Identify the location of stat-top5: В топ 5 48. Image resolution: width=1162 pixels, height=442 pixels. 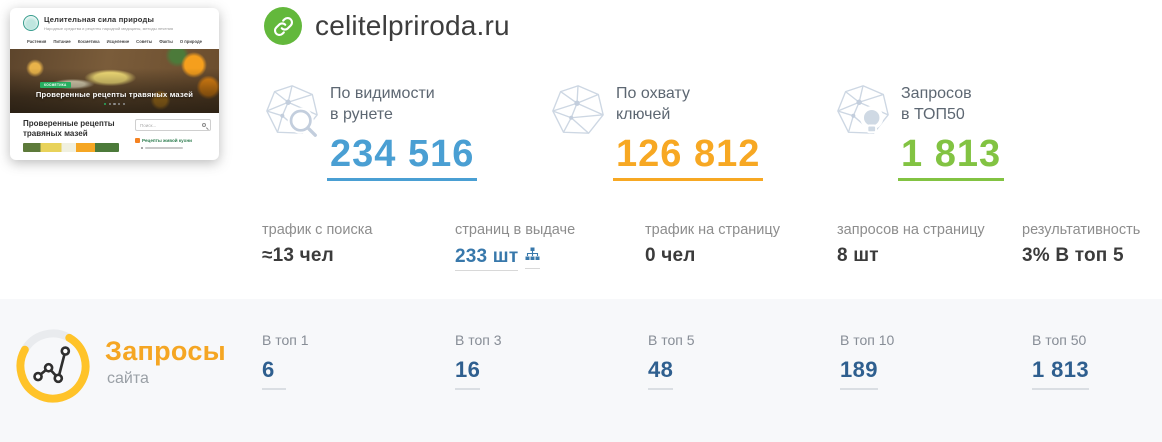
(744, 361).